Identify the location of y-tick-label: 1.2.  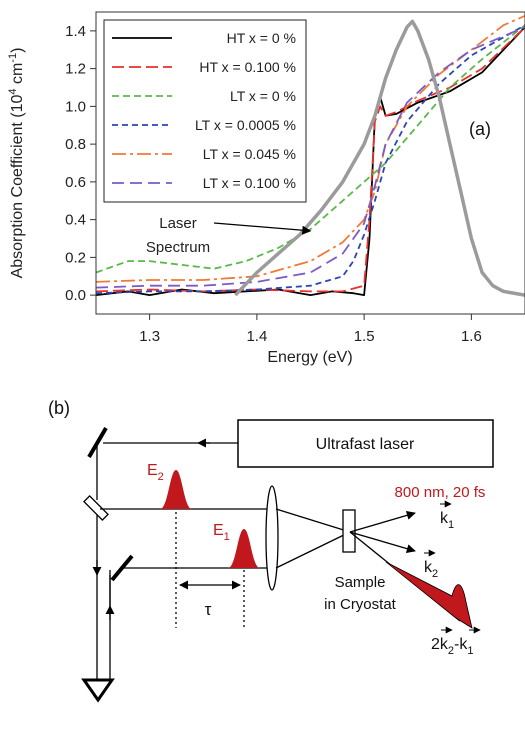
(75, 69).